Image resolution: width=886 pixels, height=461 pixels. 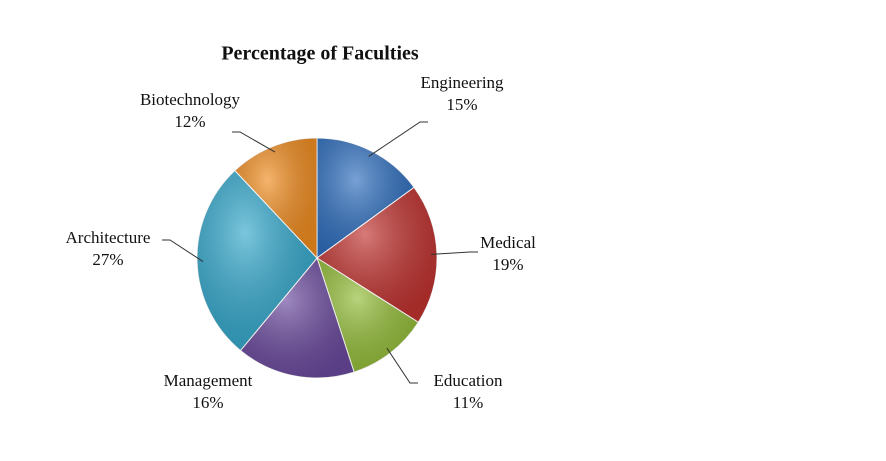 I want to click on data-label-value: 15%, so click(x=461, y=104).